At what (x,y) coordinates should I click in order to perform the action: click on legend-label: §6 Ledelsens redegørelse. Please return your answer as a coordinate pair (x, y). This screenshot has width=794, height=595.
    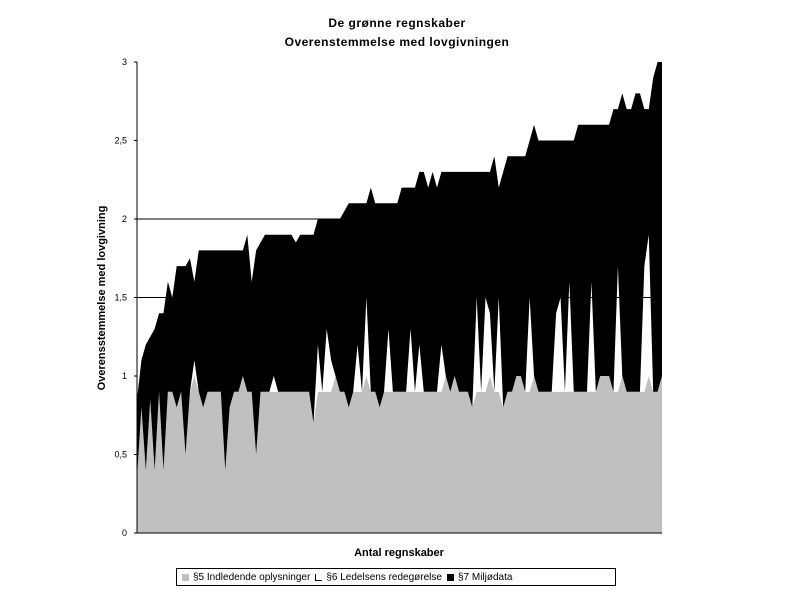
    Looking at the image, I should click on (384, 577).